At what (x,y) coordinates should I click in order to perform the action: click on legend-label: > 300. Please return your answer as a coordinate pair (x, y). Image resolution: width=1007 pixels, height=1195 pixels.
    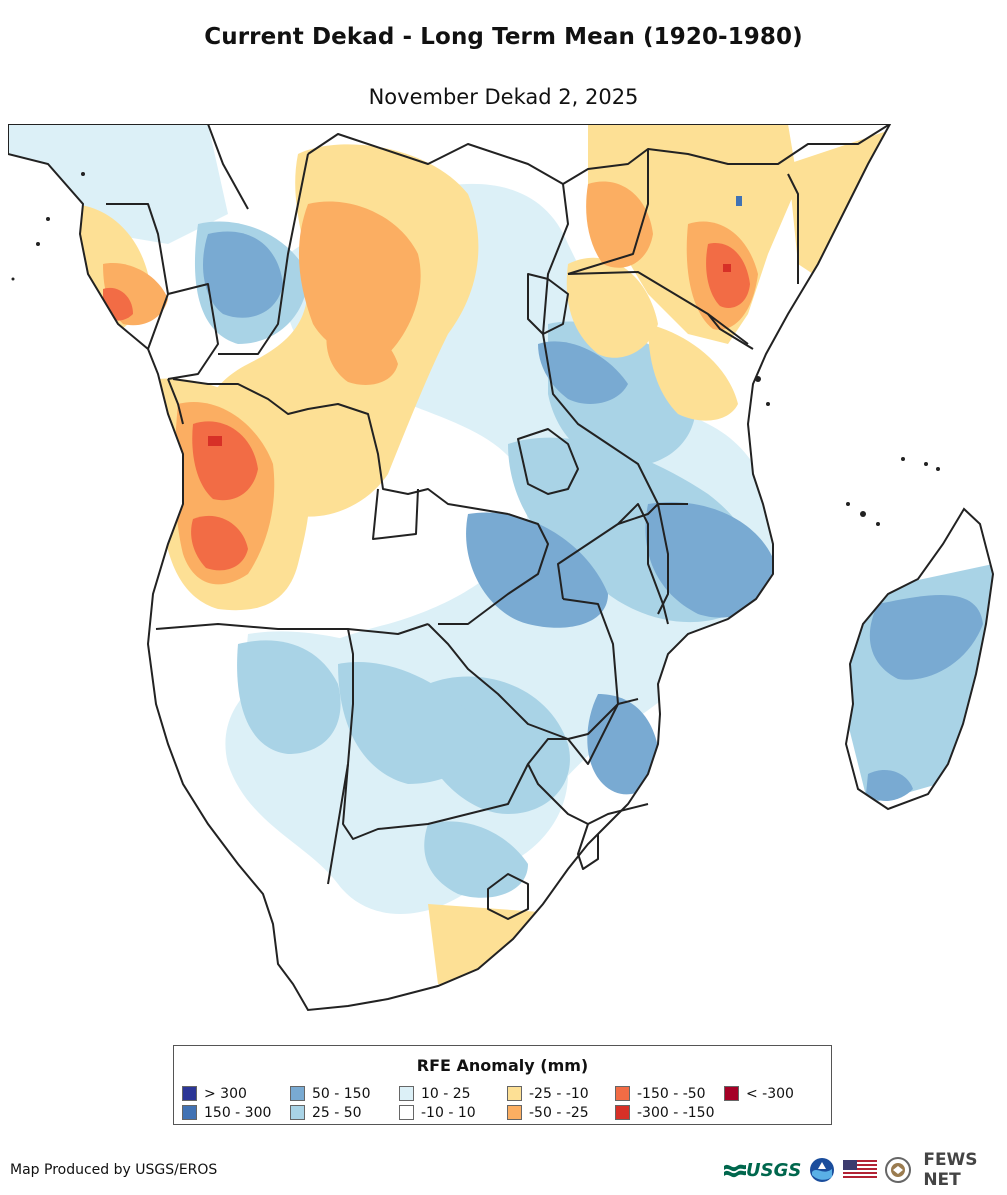
    Looking at the image, I should click on (225, 1093).